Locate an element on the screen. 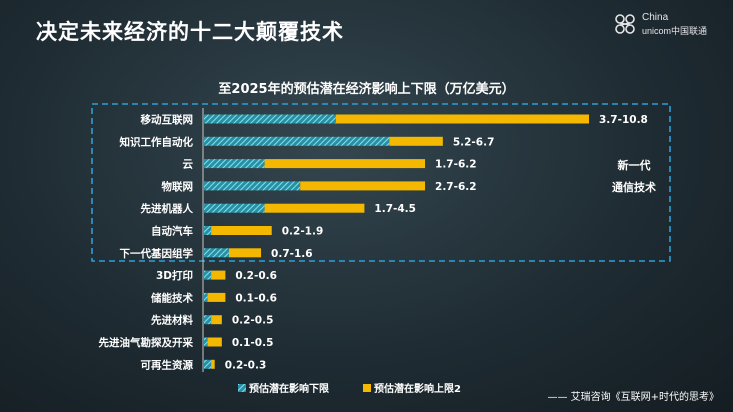 Image resolution: width=733 pixels, height=412 pixels. category-label: 3D打印 is located at coordinates (174, 275).